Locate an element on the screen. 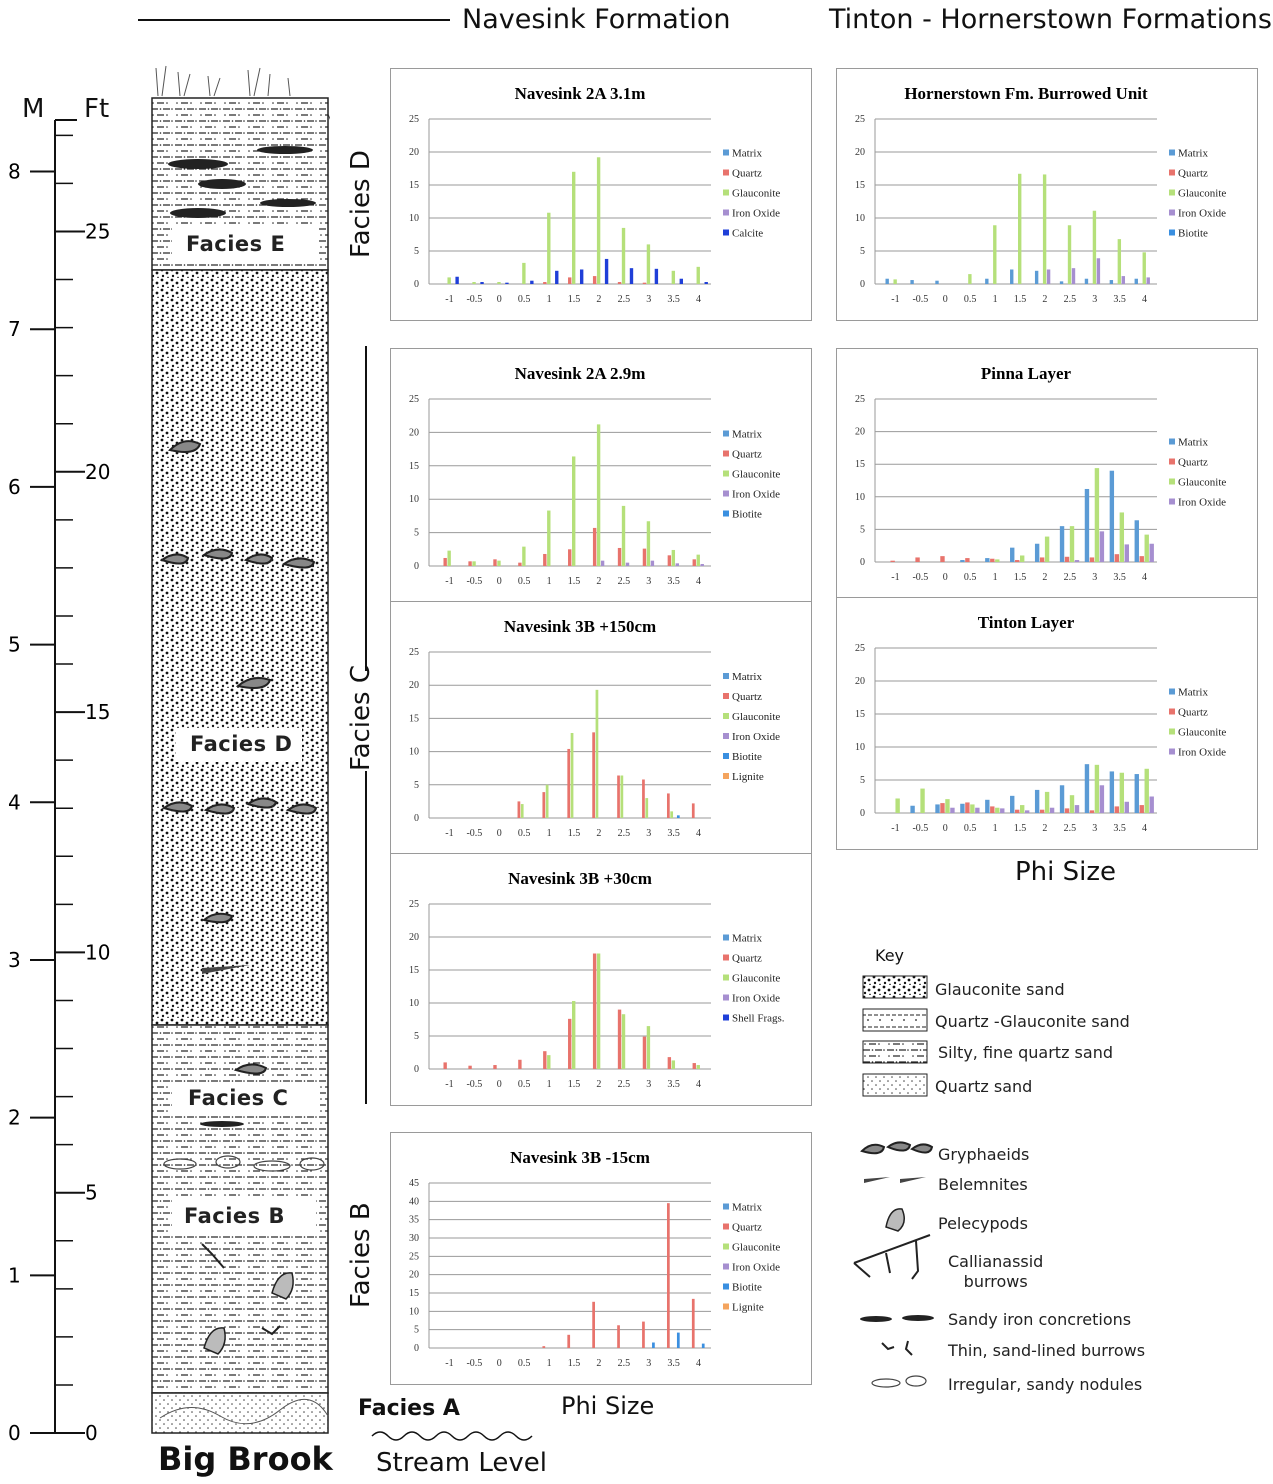 Image resolution: width=1273 pixels, height=1484 pixels. bar-calcite is located at coordinates (557, 277).